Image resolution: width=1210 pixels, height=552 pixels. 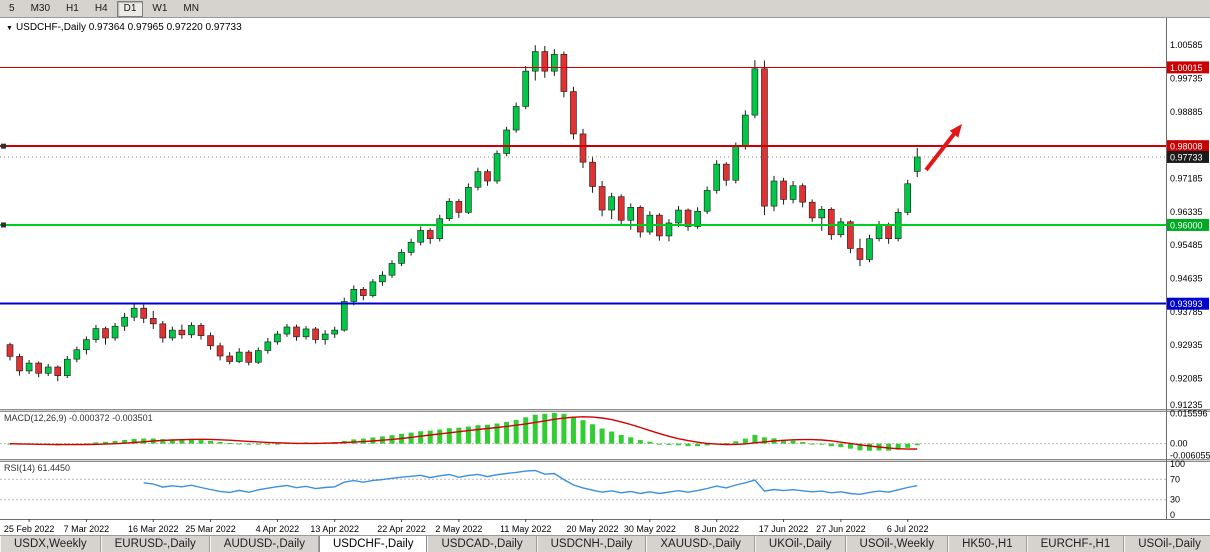 I want to click on price-badge: 1.00015, so click(x=1186, y=68).